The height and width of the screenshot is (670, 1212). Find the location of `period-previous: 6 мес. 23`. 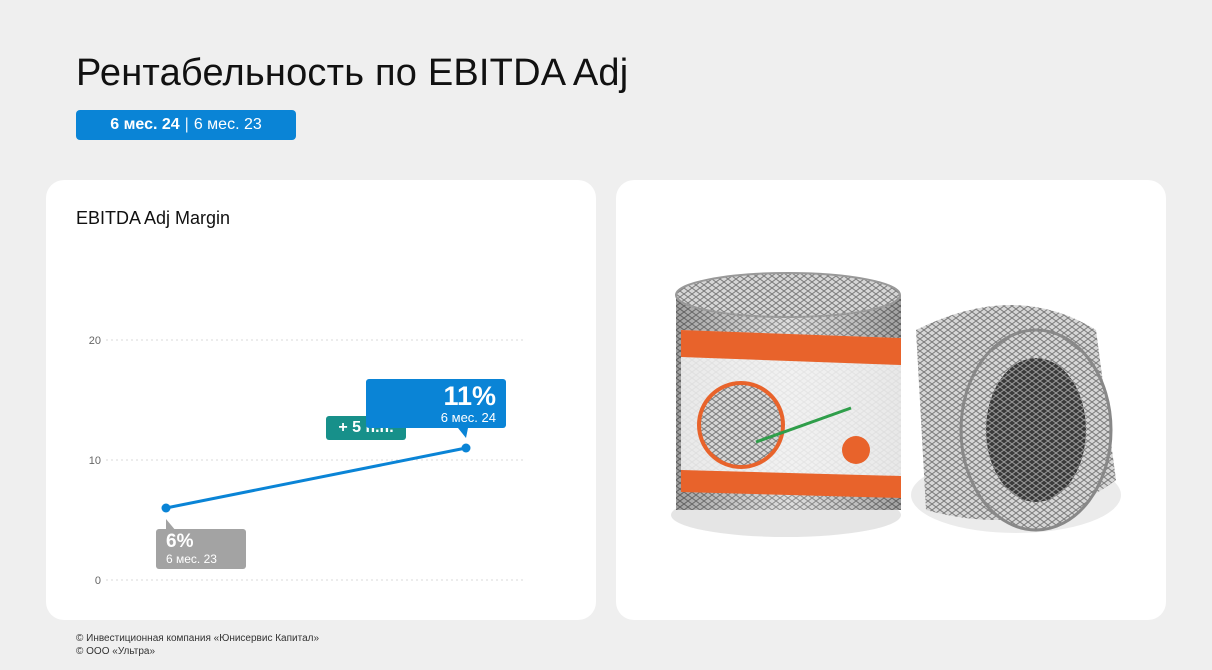

period-previous: 6 мес. 23 is located at coordinates (227, 124).